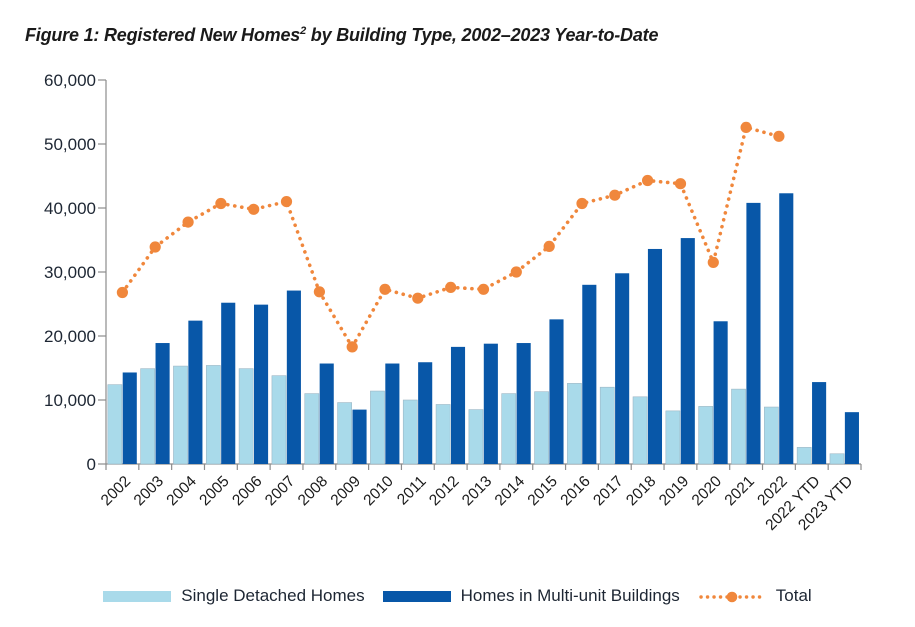 This screenshot has width=915, height=627. I want to click on x-axis-label: 2003, so click(149, 491).